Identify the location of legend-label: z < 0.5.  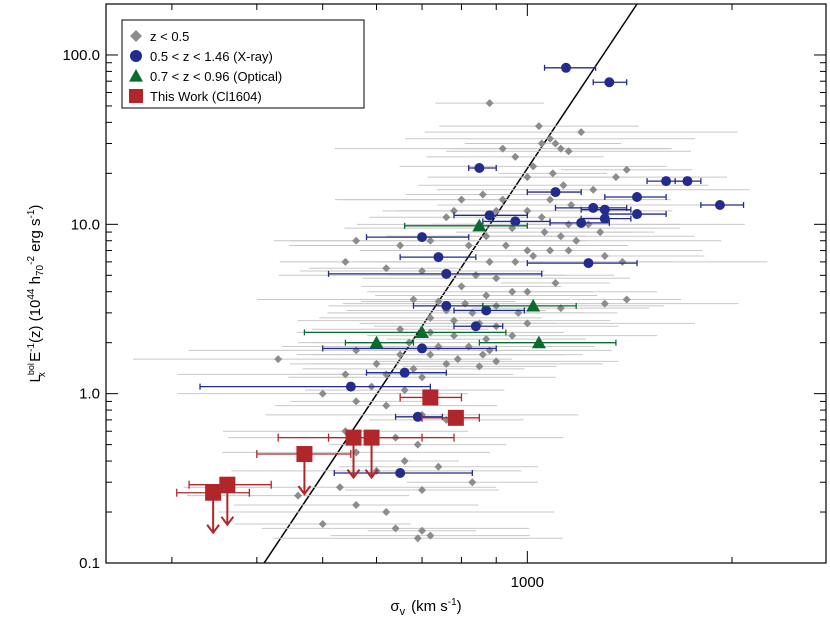
(169, 36).